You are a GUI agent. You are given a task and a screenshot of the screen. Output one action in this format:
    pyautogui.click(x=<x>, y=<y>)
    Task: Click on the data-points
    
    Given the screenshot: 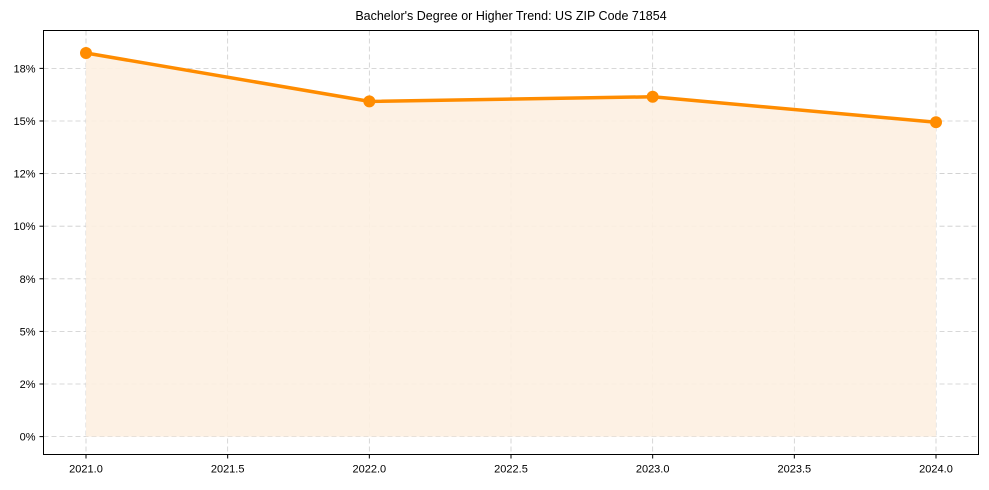 What is the action you would take?
    pyautogui.click(x=511, y=88)
    